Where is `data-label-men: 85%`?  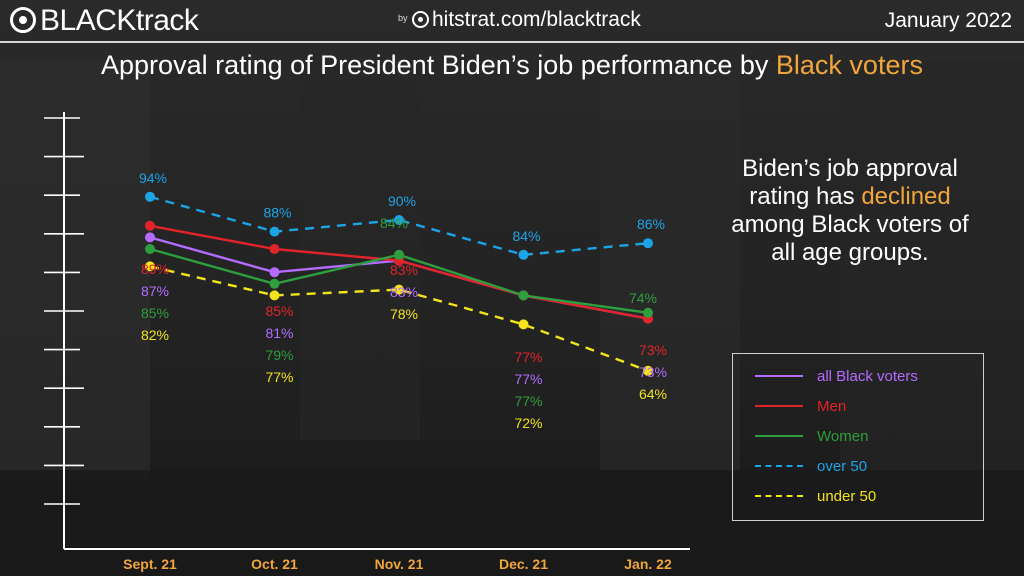
data-label-men: 85% is located at coordinates (279, 311).